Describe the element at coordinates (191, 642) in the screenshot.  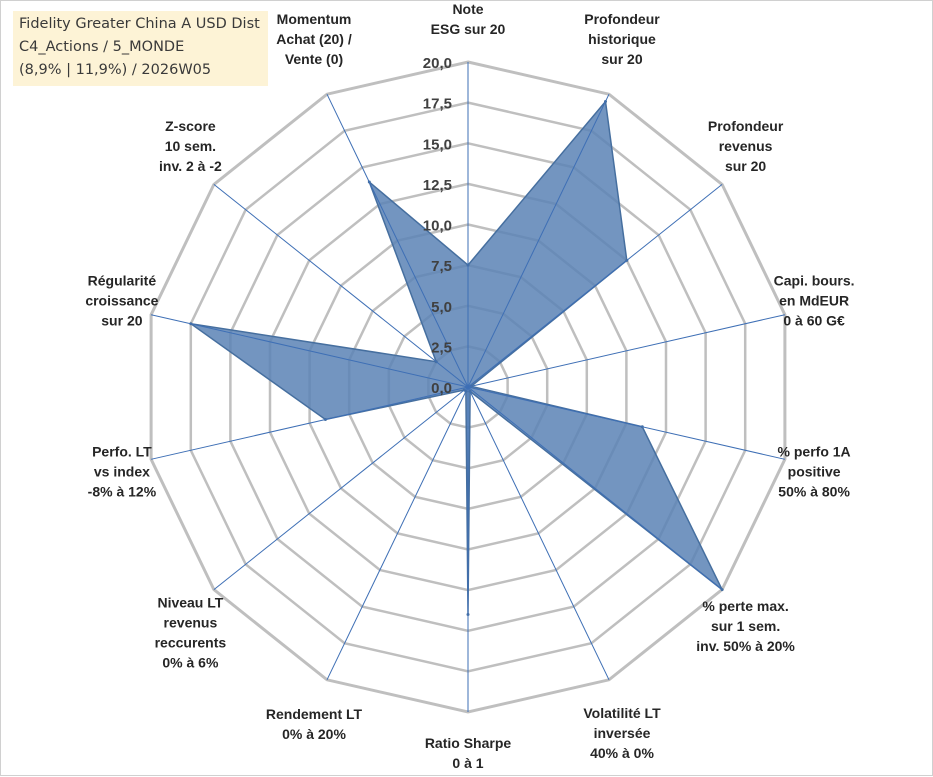
I see `axis-label-line: reccurents` at that location.